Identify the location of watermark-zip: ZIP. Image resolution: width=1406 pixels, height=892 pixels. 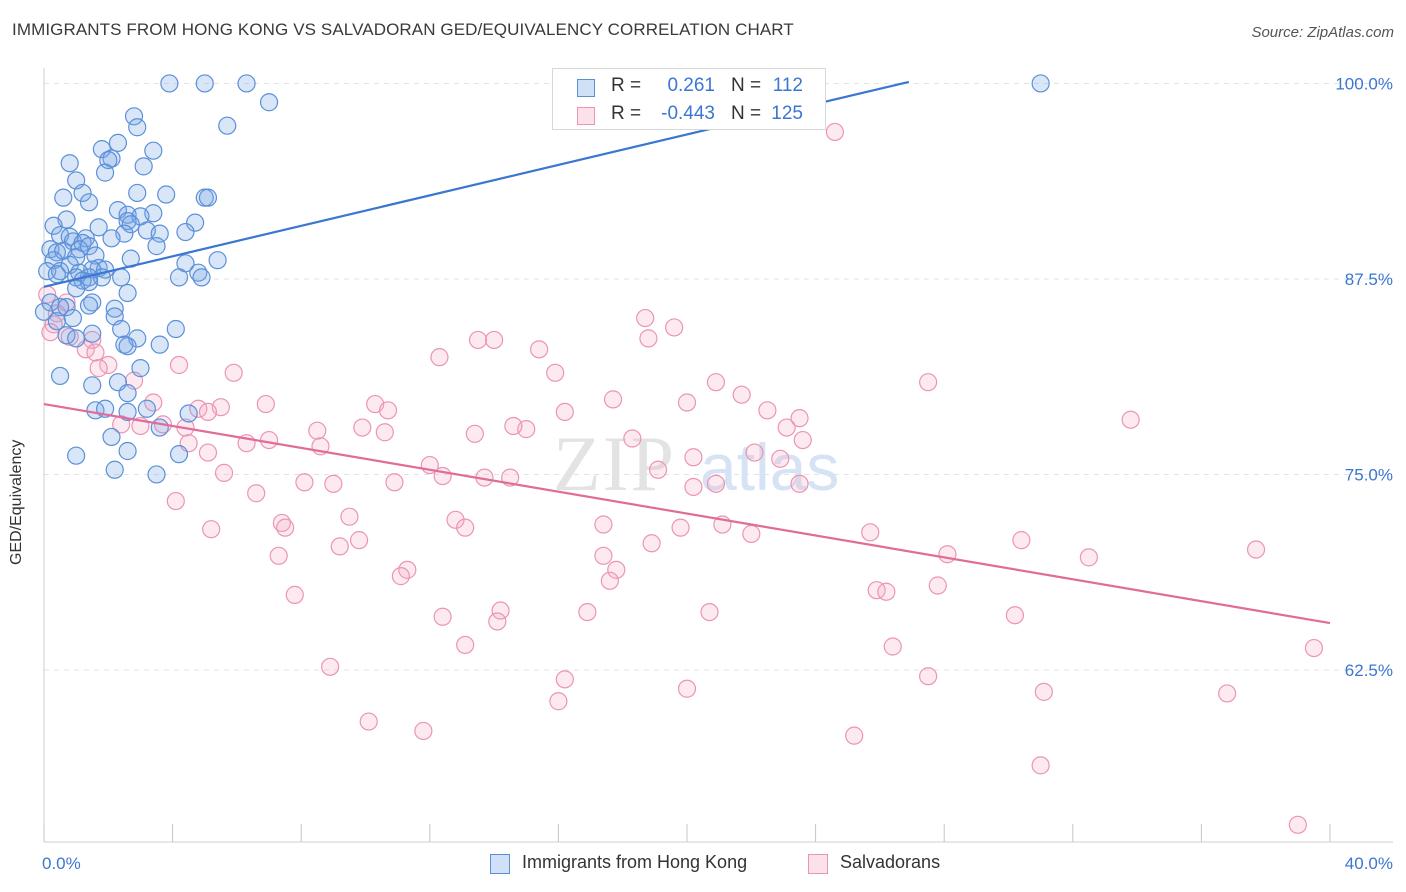
(614, 463).